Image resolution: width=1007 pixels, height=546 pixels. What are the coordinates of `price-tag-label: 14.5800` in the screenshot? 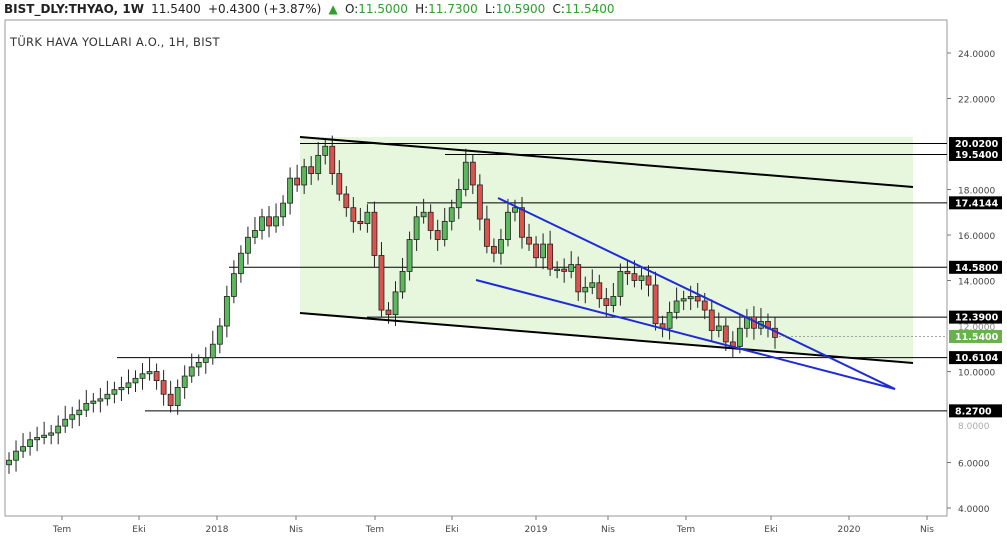 It's located at (977, 268).